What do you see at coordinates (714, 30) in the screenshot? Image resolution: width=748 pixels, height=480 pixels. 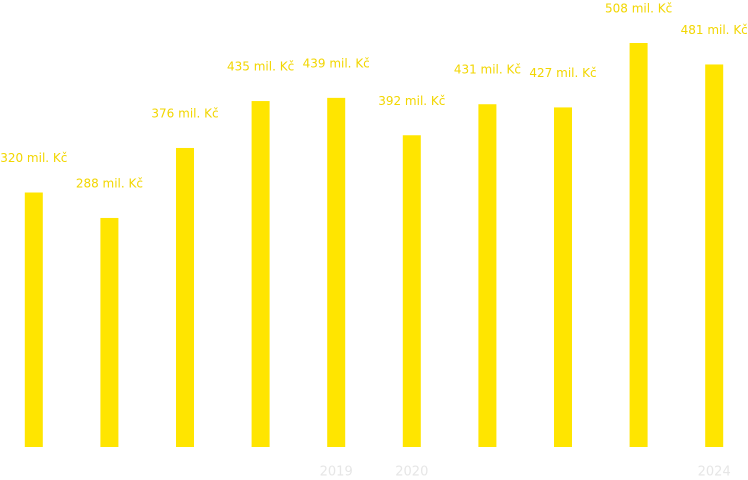 I see `value-label: 481 mil. Kč` at bounding box center [714, 30].